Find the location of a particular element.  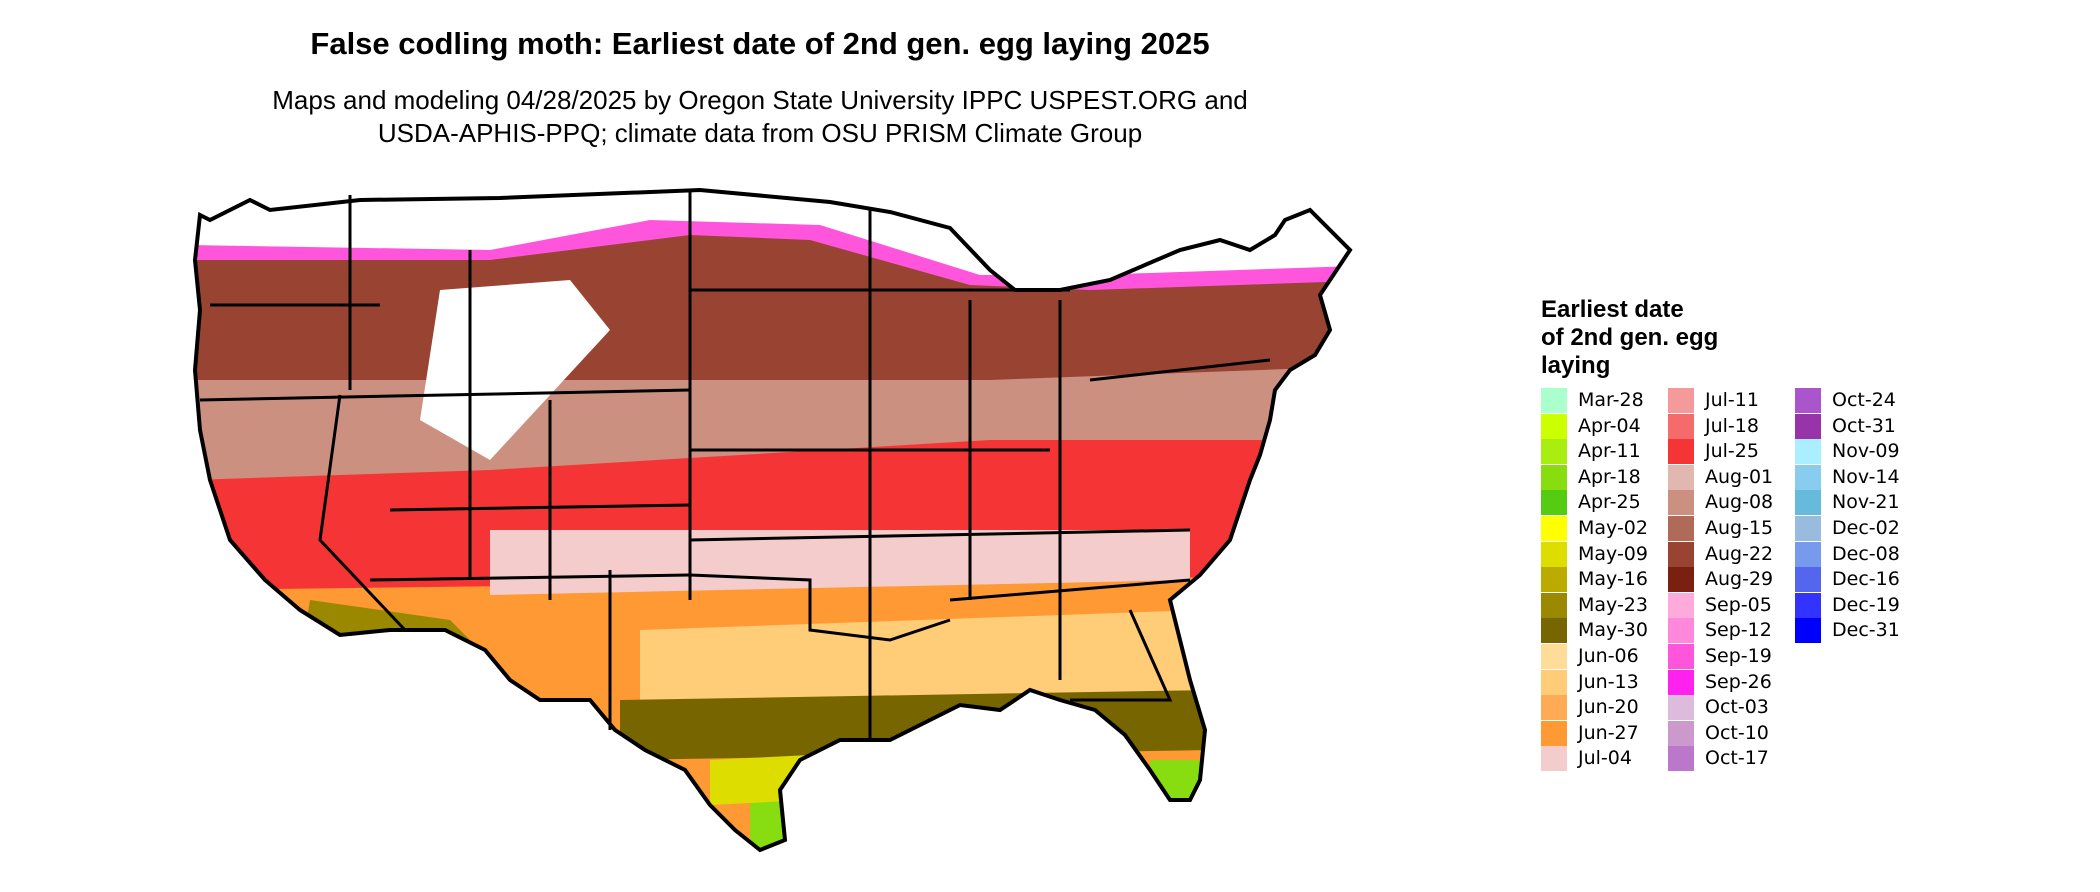

legend-label: Jun-20 is located at coordinates (1608, 707).